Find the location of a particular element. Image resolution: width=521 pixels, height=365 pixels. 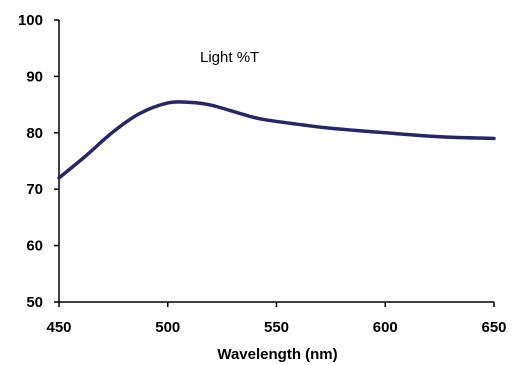

x-tick-label: 500 is located at coordinates (167, 327).